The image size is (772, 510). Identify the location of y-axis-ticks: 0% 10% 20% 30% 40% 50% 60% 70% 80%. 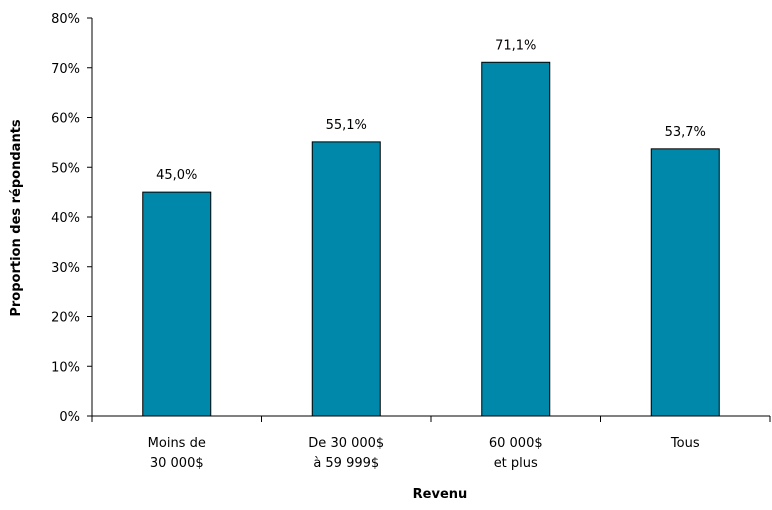
(71, 218).